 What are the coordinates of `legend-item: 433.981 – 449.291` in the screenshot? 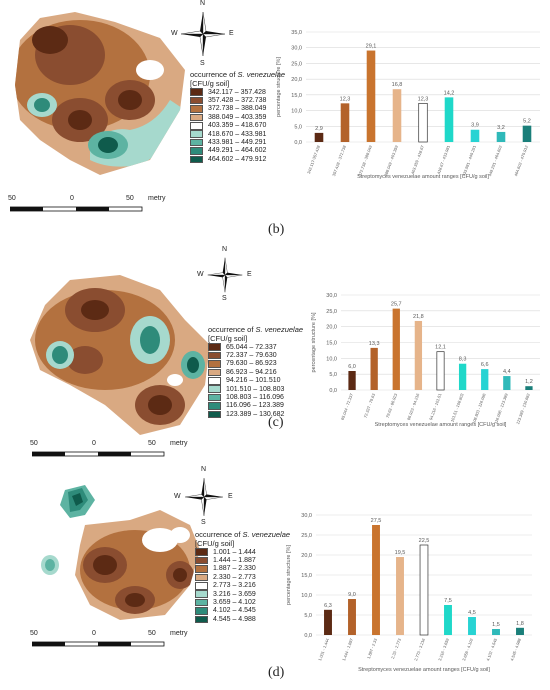 It's located at (237, 142).